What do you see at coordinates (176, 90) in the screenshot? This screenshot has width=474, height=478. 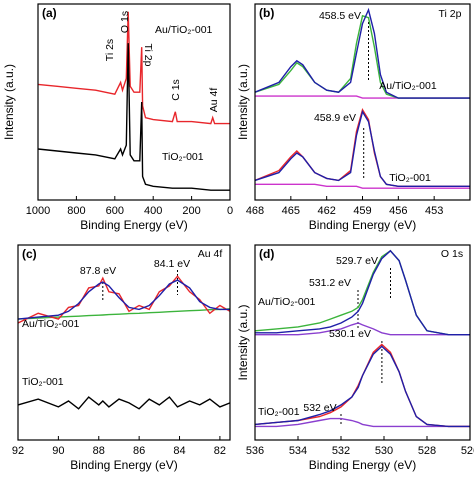 I see `annotation: C 1s` at bounding box center [176, 90].